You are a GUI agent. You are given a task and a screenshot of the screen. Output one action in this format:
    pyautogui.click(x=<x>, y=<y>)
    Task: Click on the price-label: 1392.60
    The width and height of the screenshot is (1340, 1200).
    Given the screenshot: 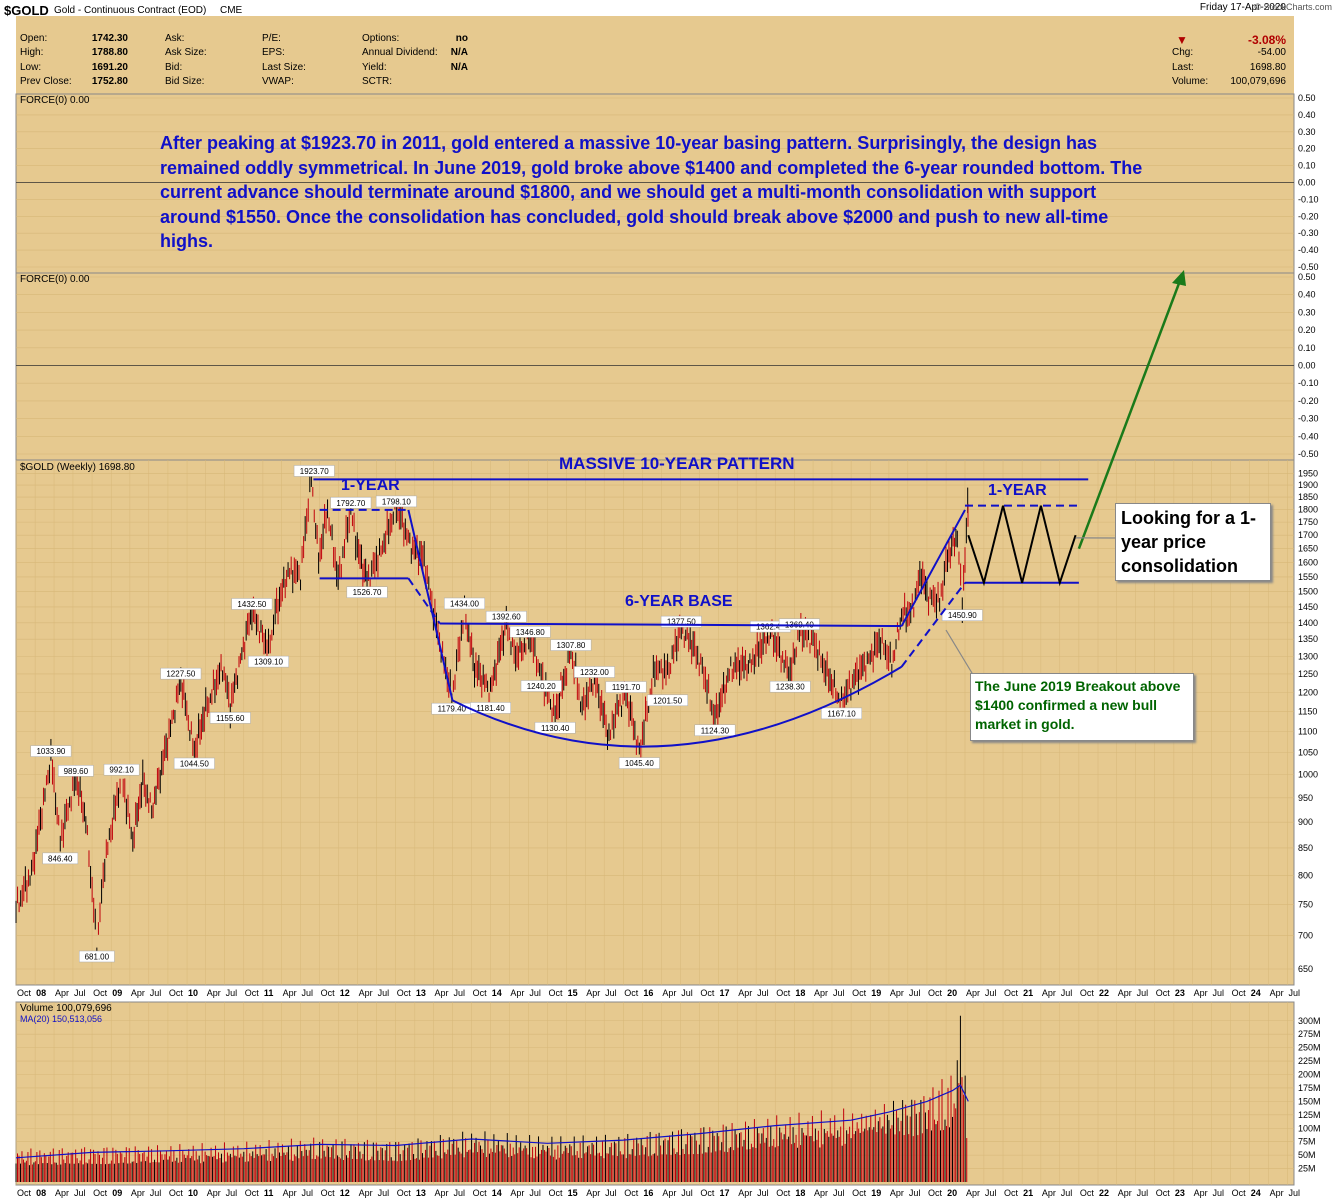 What is the action you would take?
    pyautogui.click(x=506, y=617)
    